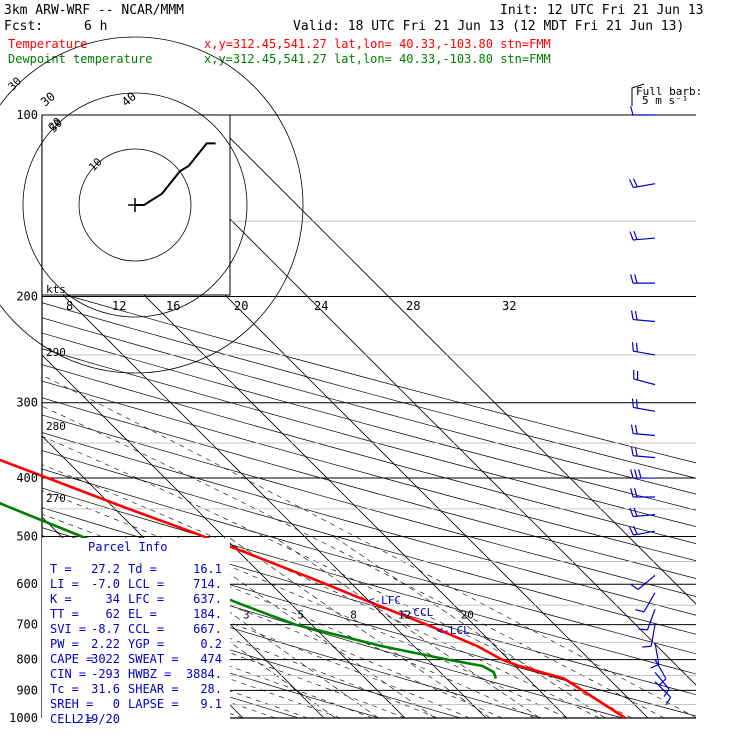 The width and height of the screenshot is (740, 740). What do you see at coordinates (61, 569) in the screenshot?
I see `parcel-info-cell: T =` at bounding box center [61, 569].